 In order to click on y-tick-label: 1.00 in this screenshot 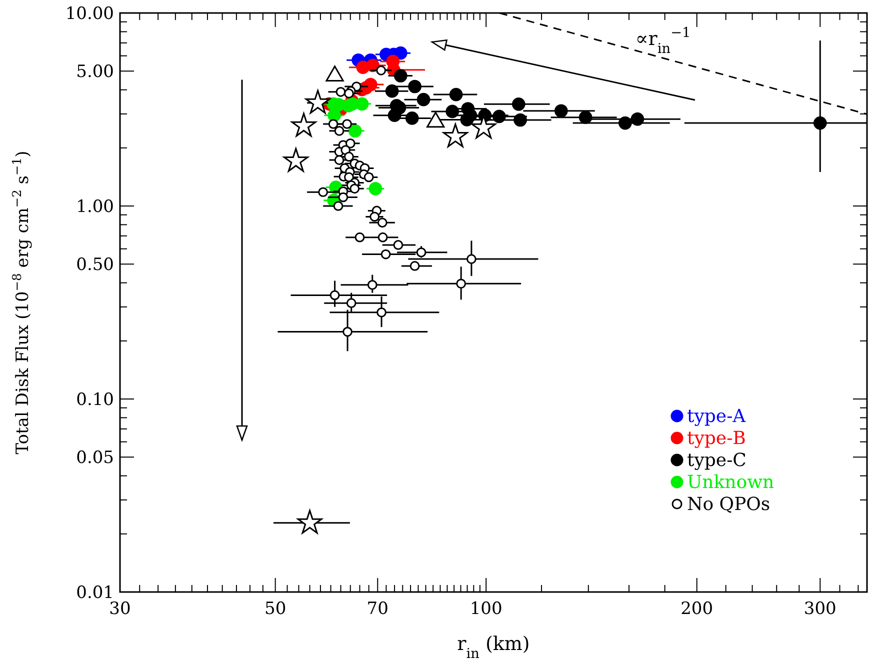, I will do `click(95, 207)`.